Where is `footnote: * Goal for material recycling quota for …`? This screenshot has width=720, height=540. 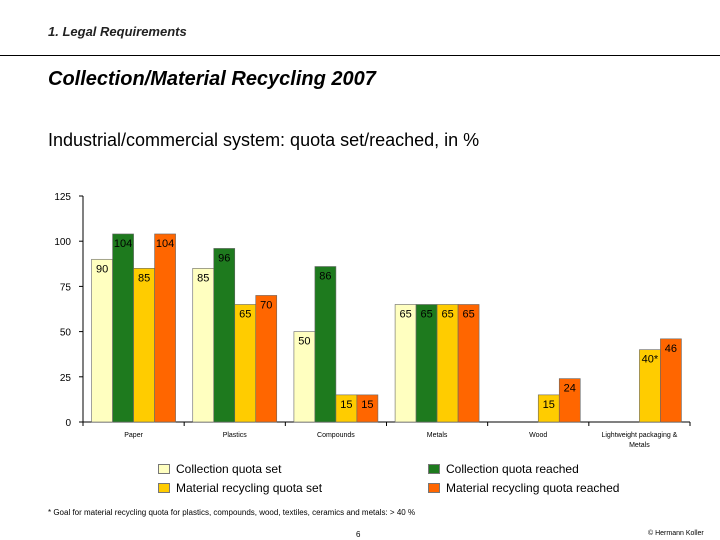 footnote: * Goal for material recycling quota for … is located at coordinates (232, 512).